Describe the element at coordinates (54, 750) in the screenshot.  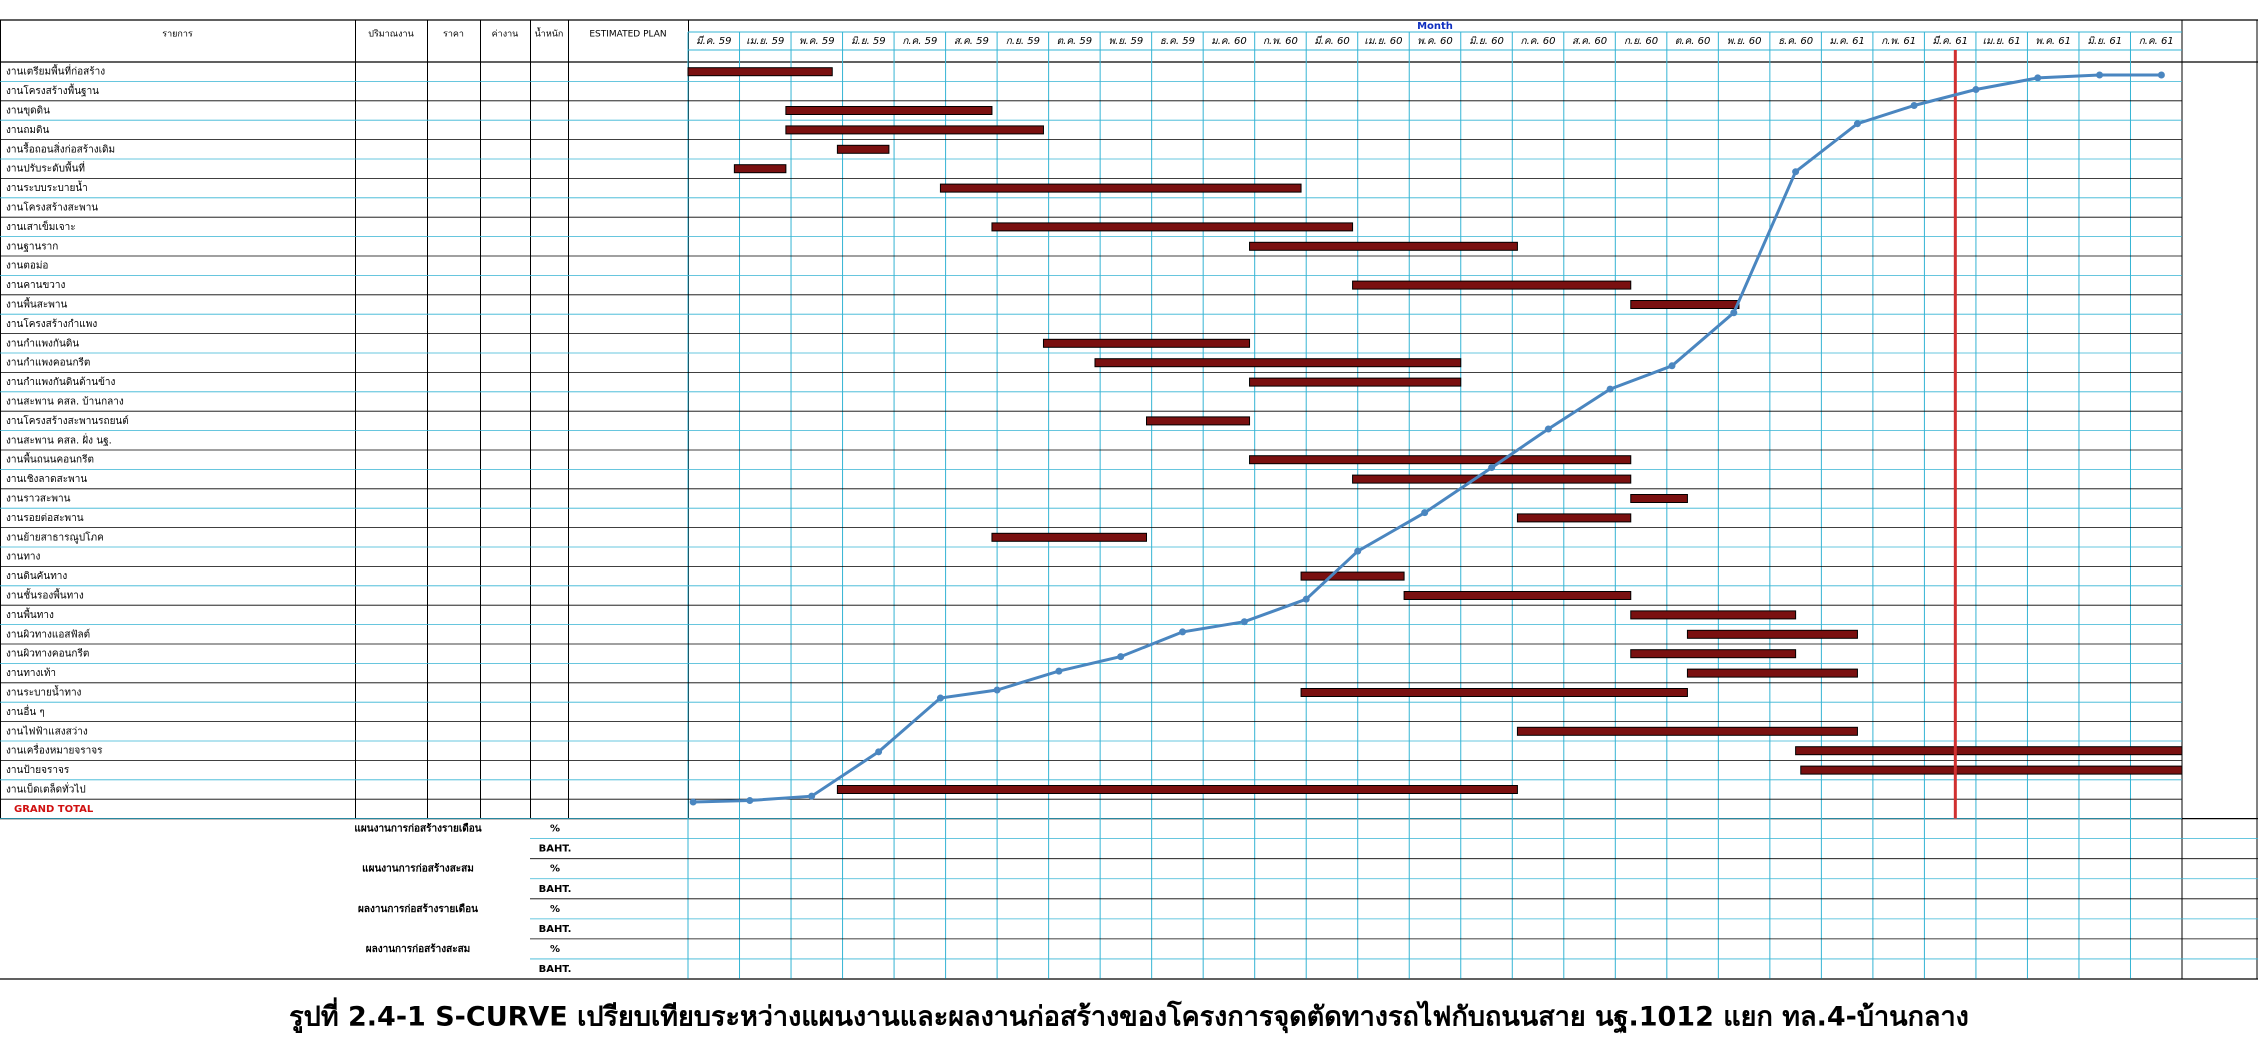
I see `task-name: งานเครื่องหมายจราจร` at that location.